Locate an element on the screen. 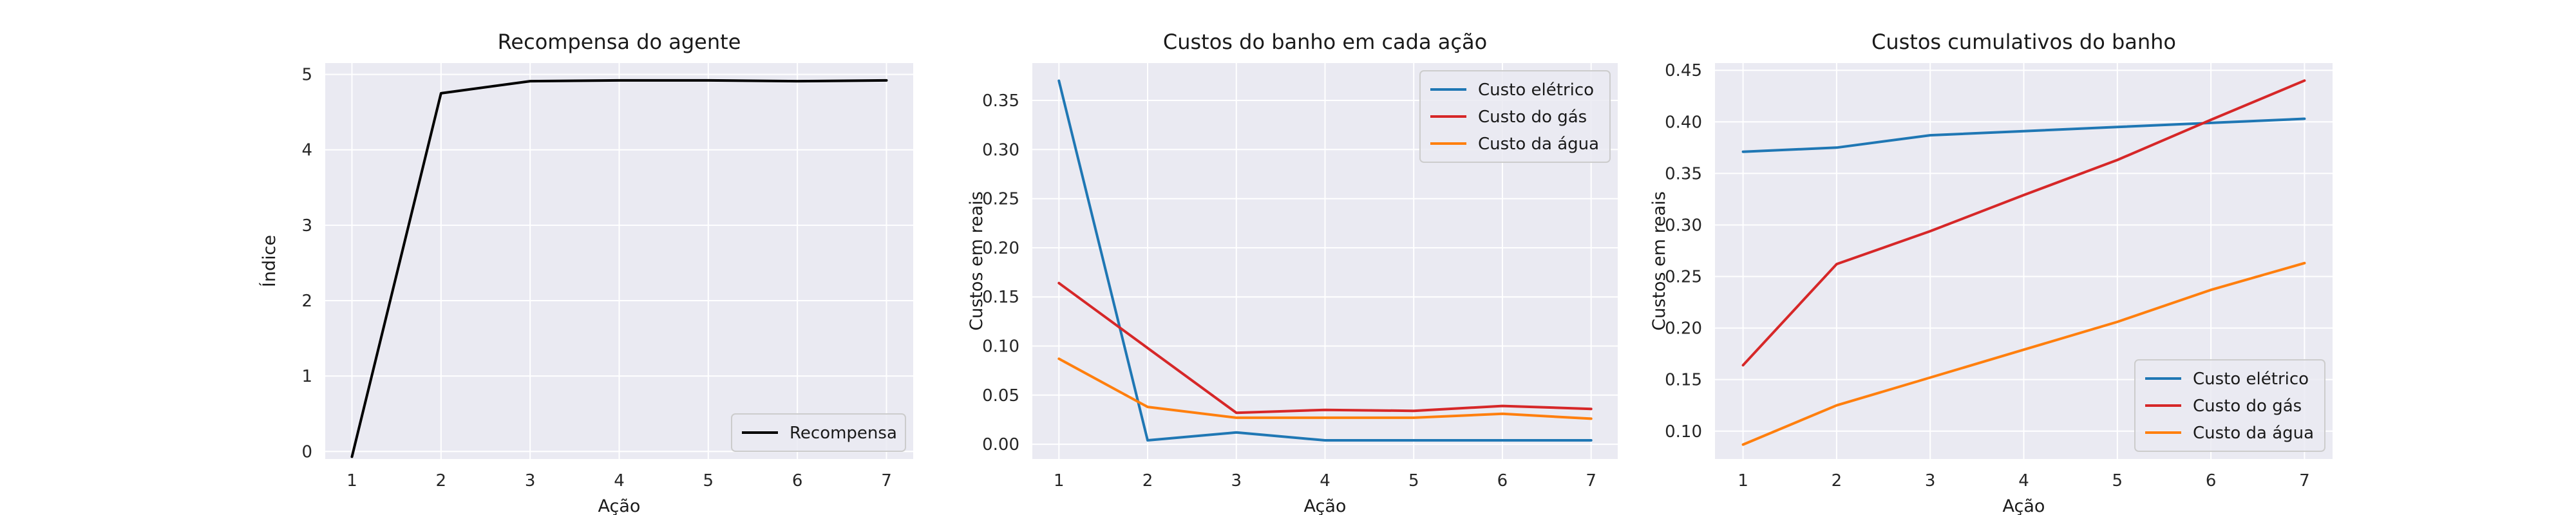 This screenshot has width=2576, height=515. y-tick-label: 5 is located at coordinates (306, 75).